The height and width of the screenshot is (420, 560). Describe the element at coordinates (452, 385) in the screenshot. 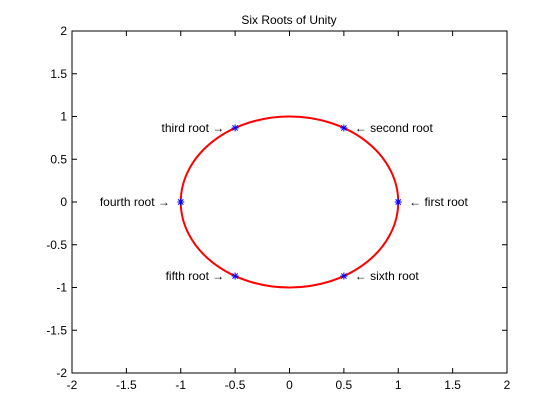

I see `x-tick-label: 1.5` at that location.